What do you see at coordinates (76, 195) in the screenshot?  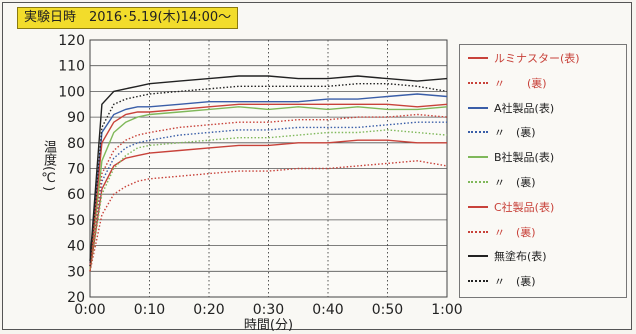 I see `y-tick-label: 60` at bounding box center [76, 195].